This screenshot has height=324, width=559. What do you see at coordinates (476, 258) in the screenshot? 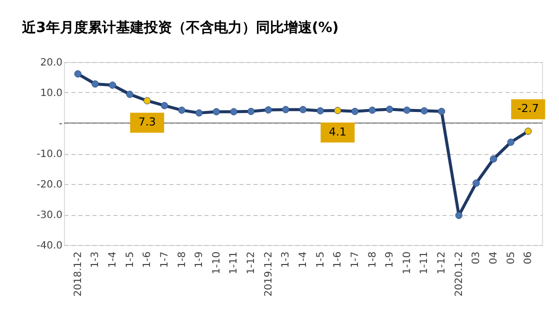
I see `x-tick-label: 03` at bounding box center [476, 258].